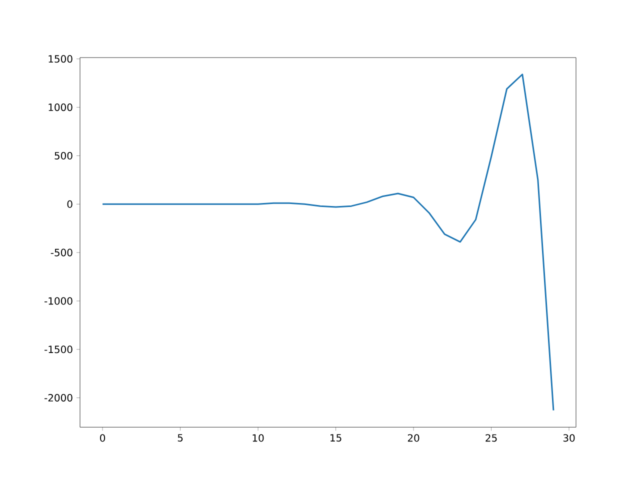 The height and width of the screenshot is (480, 640). I want to click on y-tick-label: 1500, so click(60, 59).